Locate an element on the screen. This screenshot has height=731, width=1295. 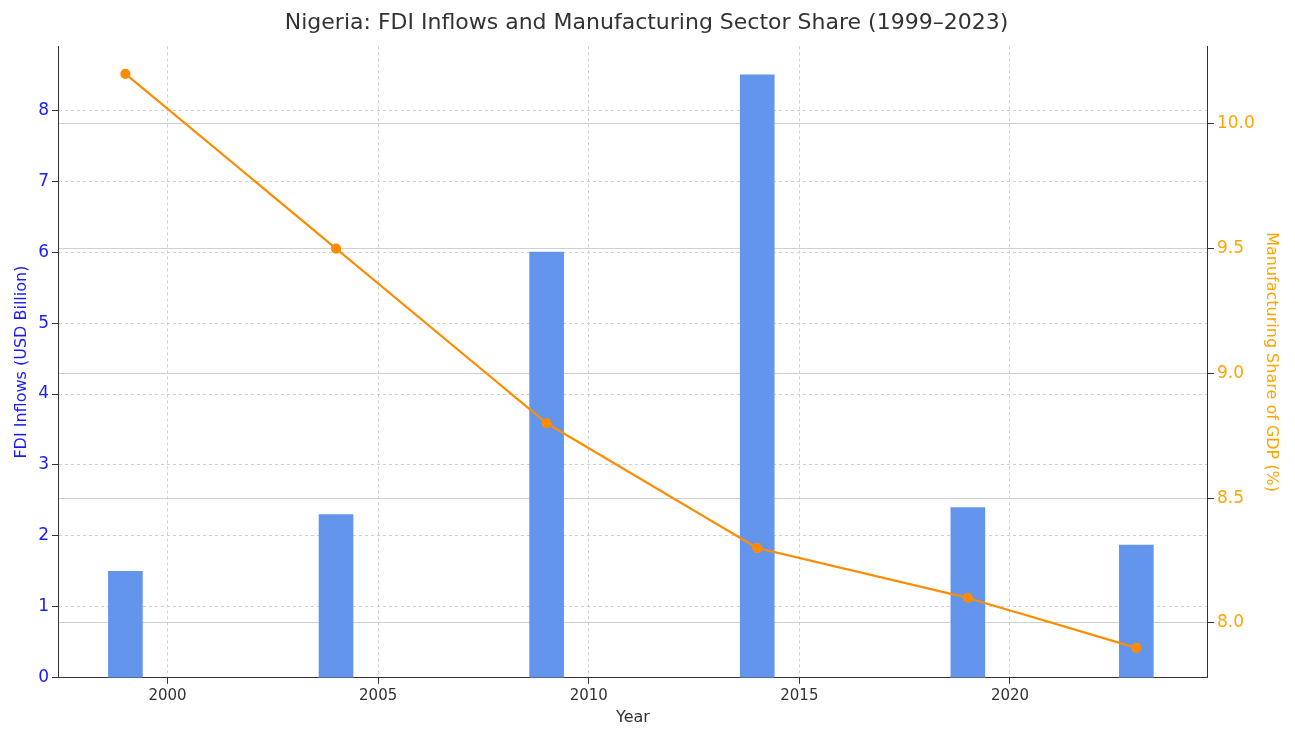
y-tick-label: 7 is located at coordinates (44, 179).